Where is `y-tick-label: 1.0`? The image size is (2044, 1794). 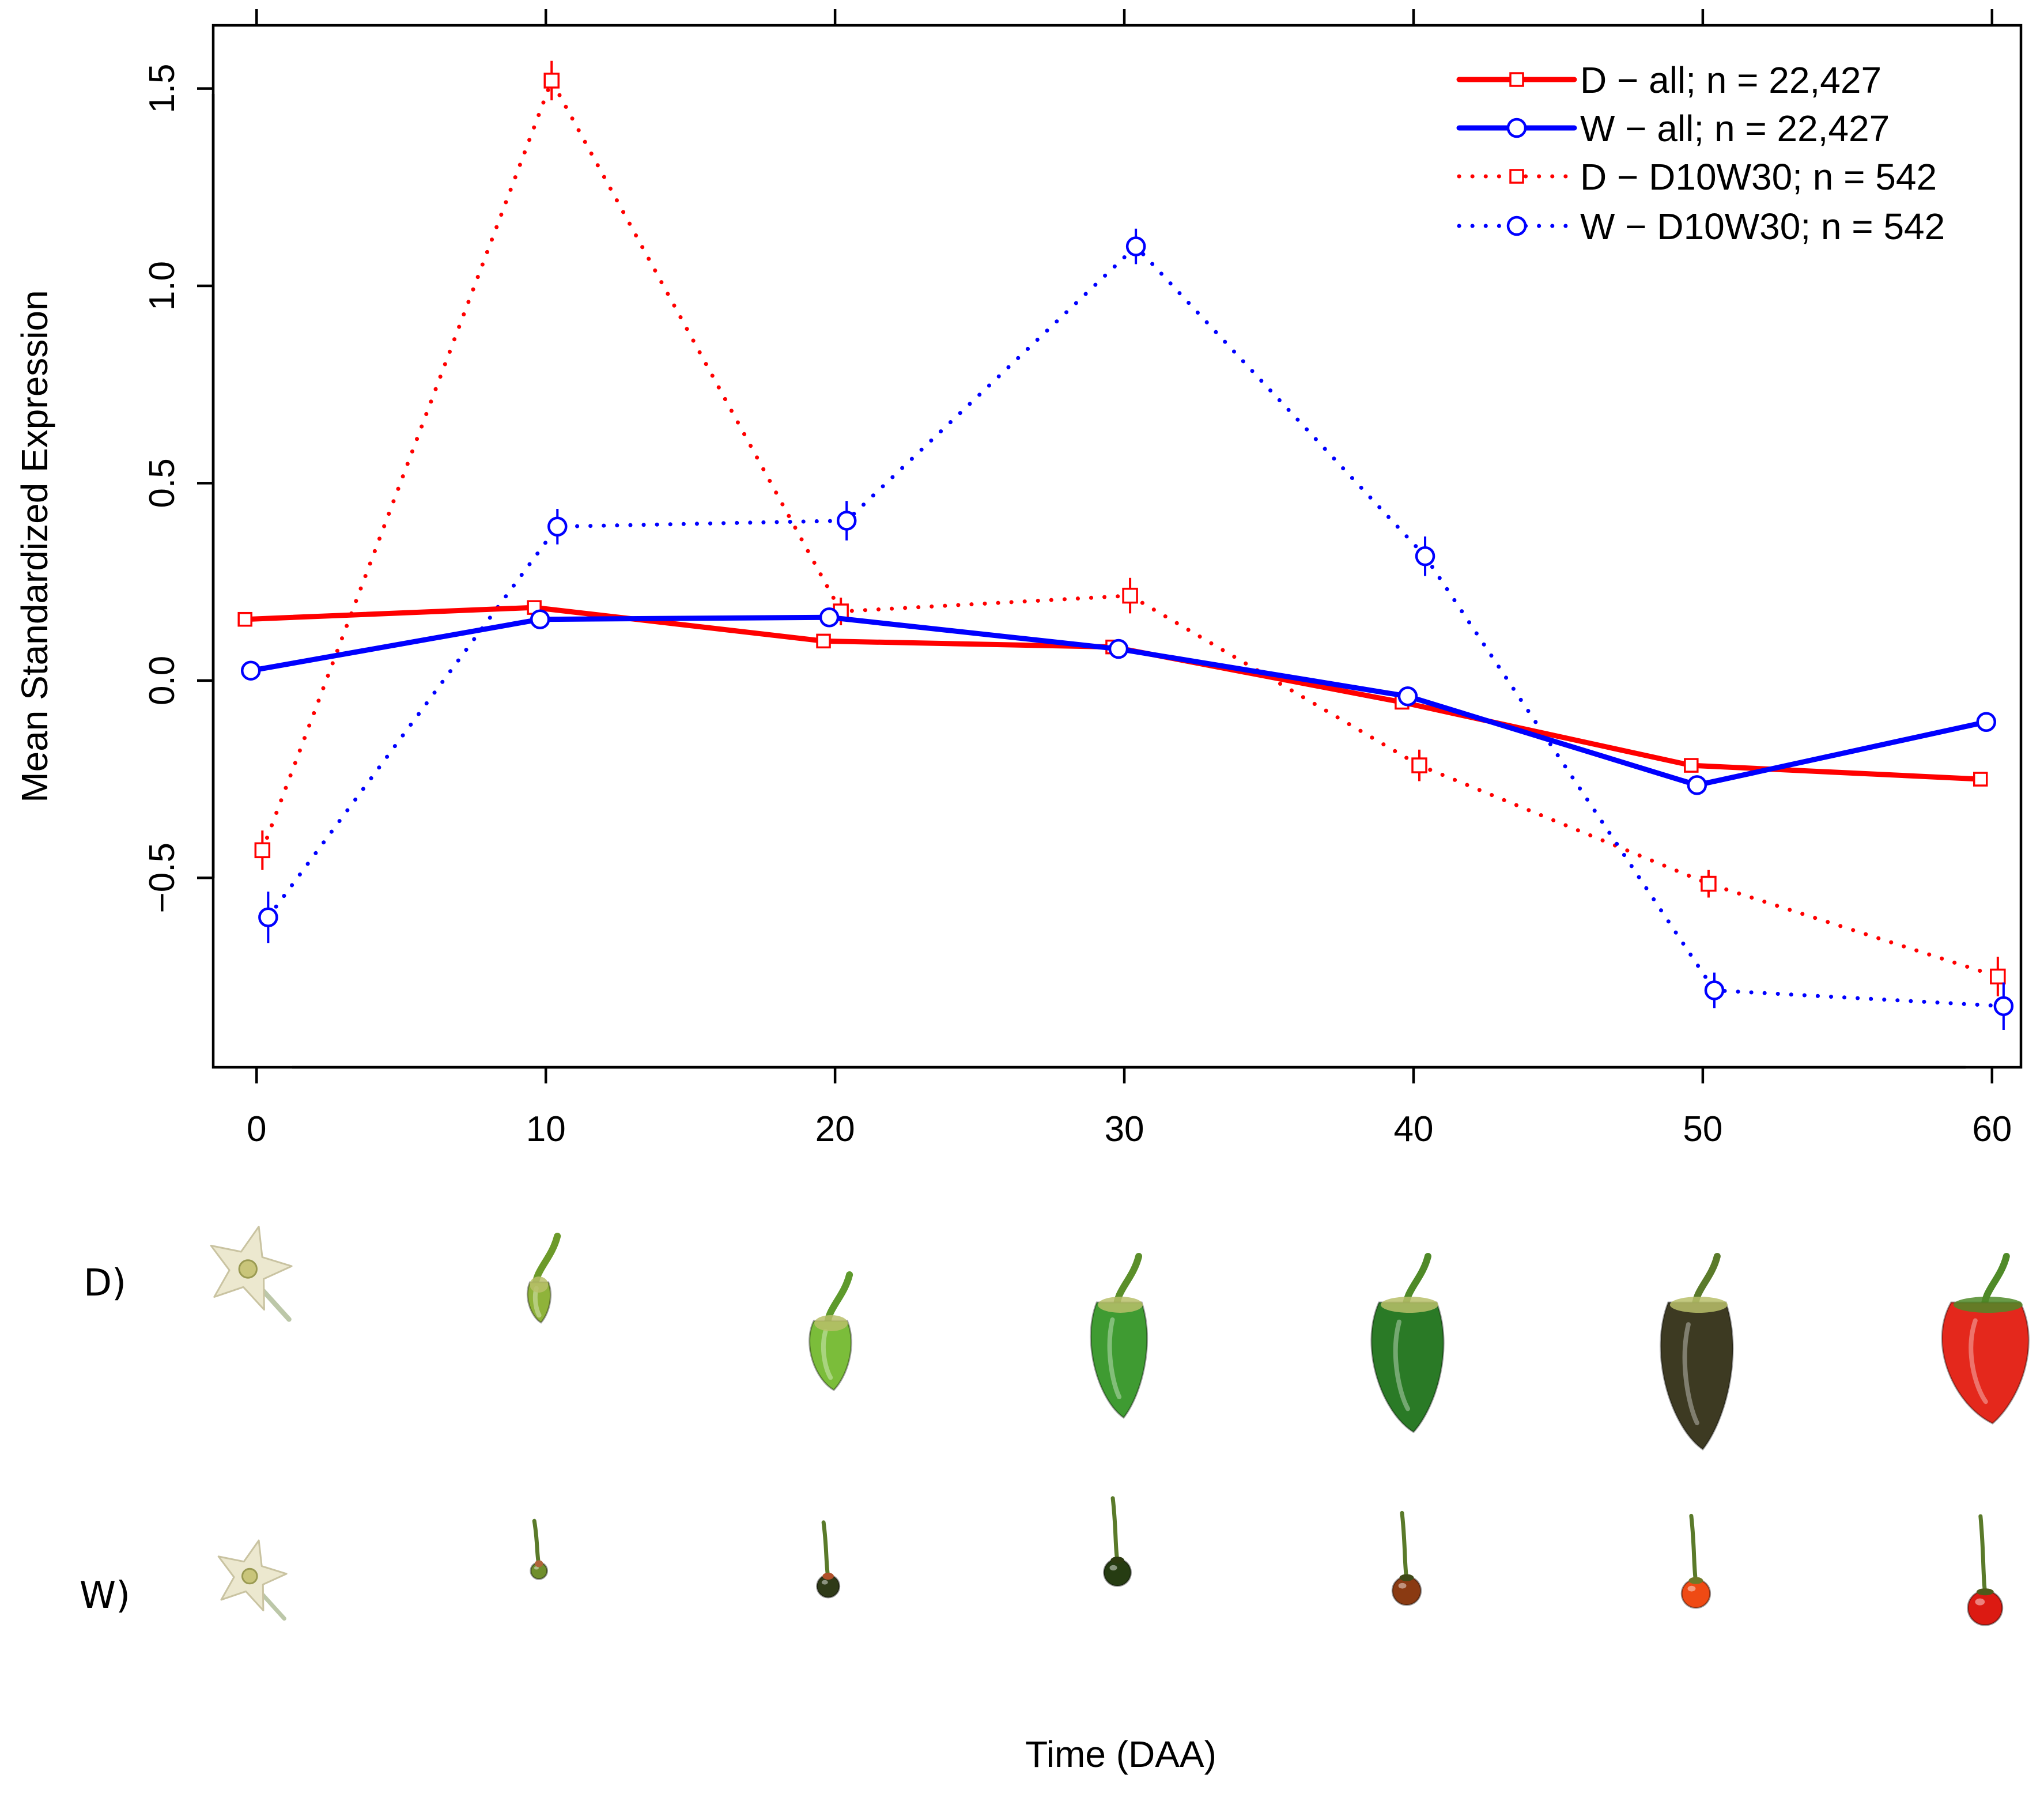
y-tick-label: 1.0 is located at coordinates (162, 286).